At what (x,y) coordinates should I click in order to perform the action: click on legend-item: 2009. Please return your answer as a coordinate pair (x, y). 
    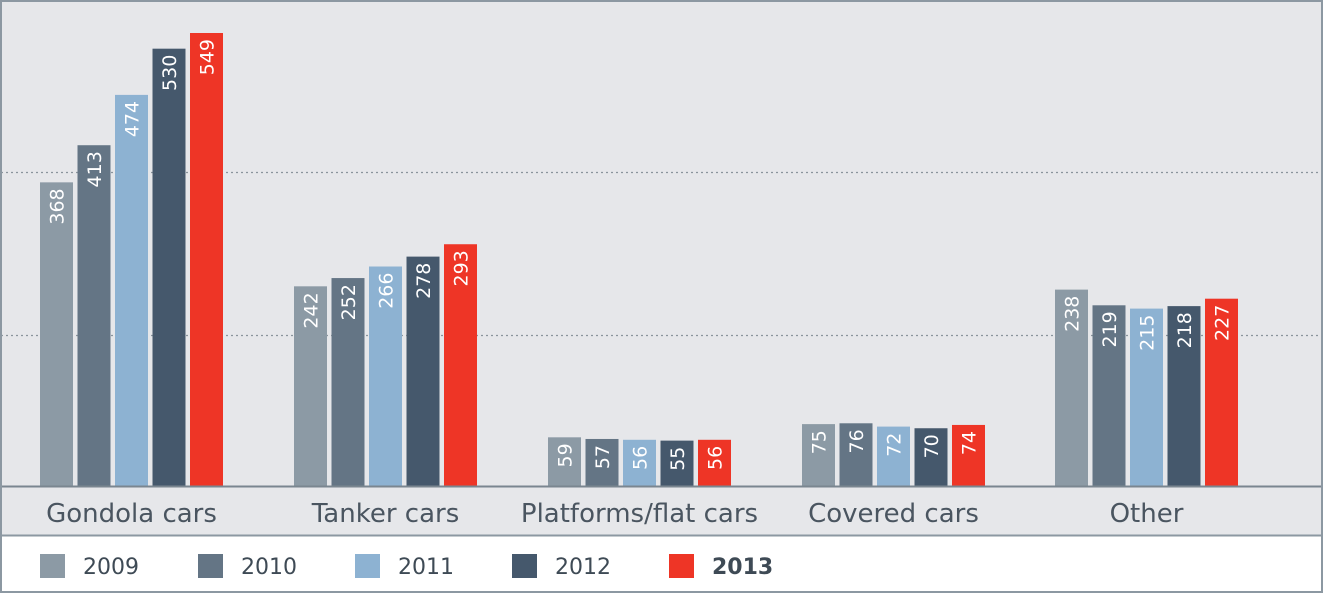
    Looking at the image, I should click on (89, 567).